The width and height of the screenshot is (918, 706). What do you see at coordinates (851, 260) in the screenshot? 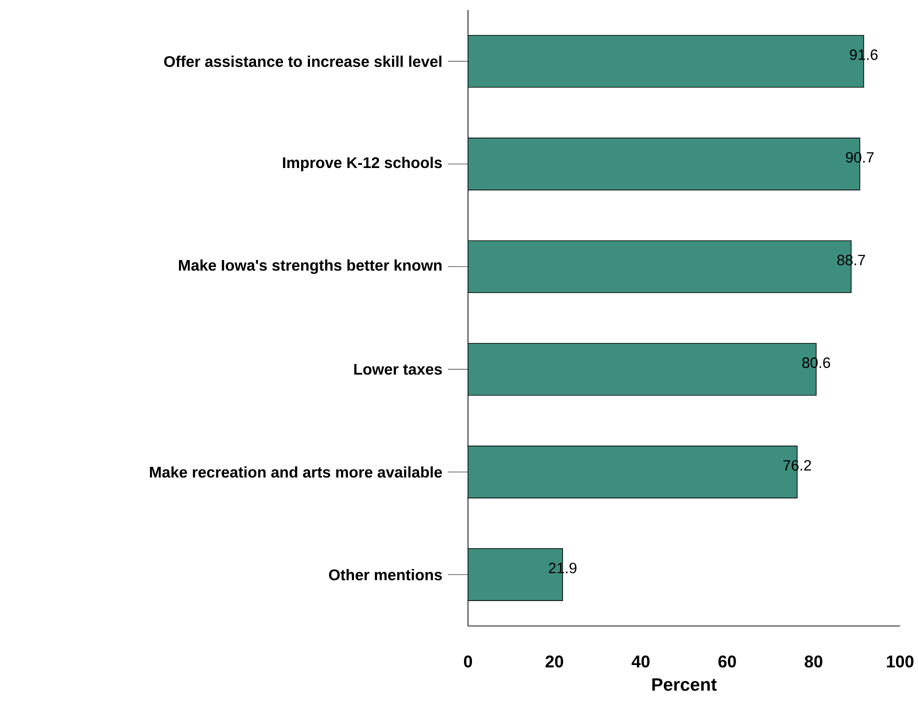
I see `data-label: 88.7` at bounding box center [851, 260].